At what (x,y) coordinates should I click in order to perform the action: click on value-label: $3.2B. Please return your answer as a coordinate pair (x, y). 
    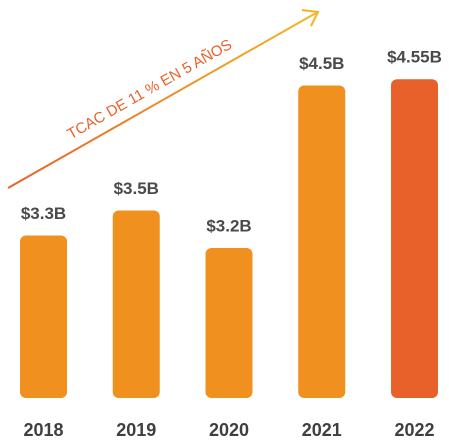
    Looking at the image, I should click on (228, 225).